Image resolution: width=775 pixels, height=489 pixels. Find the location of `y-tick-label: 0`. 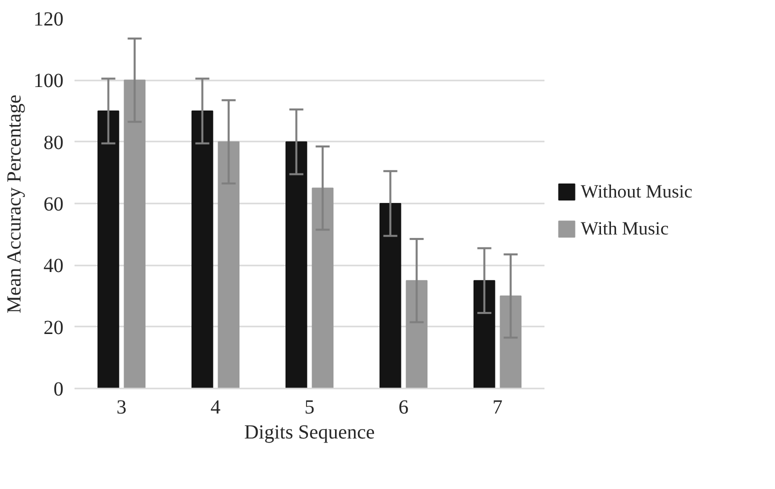

y-tick-label: 0 is located at coordinates (59, 389).